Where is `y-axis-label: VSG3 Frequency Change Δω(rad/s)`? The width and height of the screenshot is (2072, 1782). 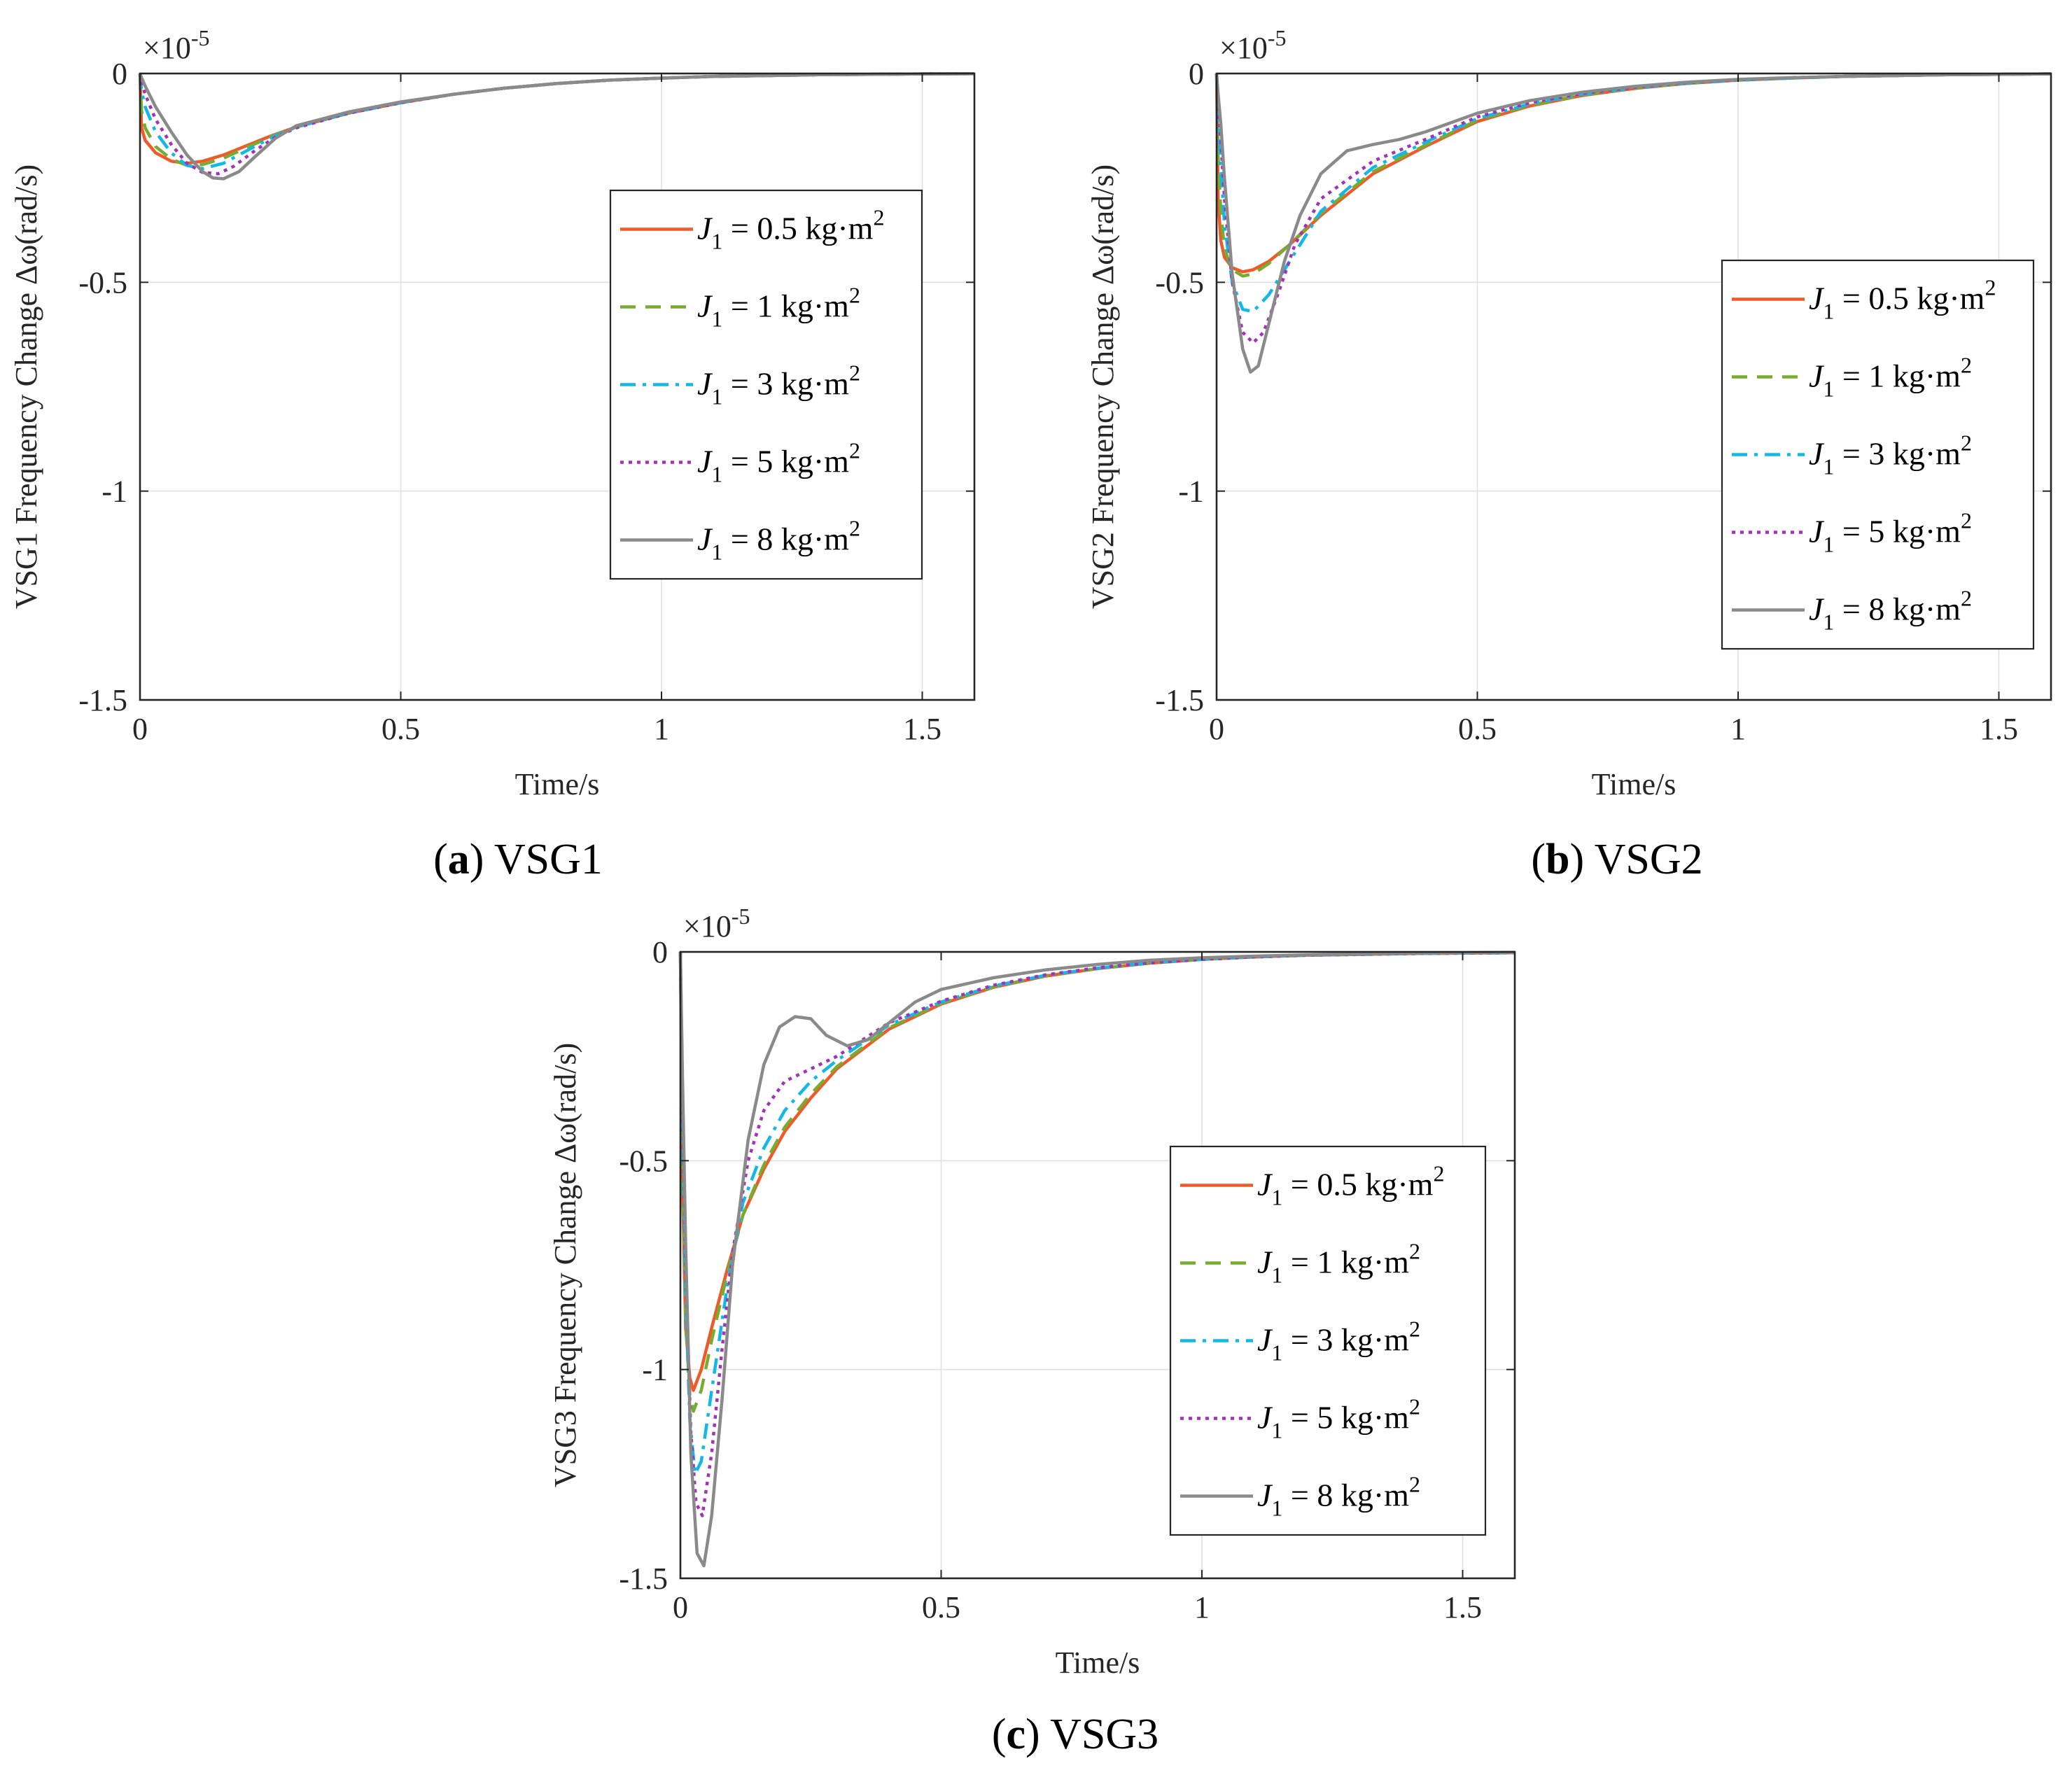
y-axis-label: VSG3 Frequency Change Δω(rad/s) is located at coordinates (565, 1265).